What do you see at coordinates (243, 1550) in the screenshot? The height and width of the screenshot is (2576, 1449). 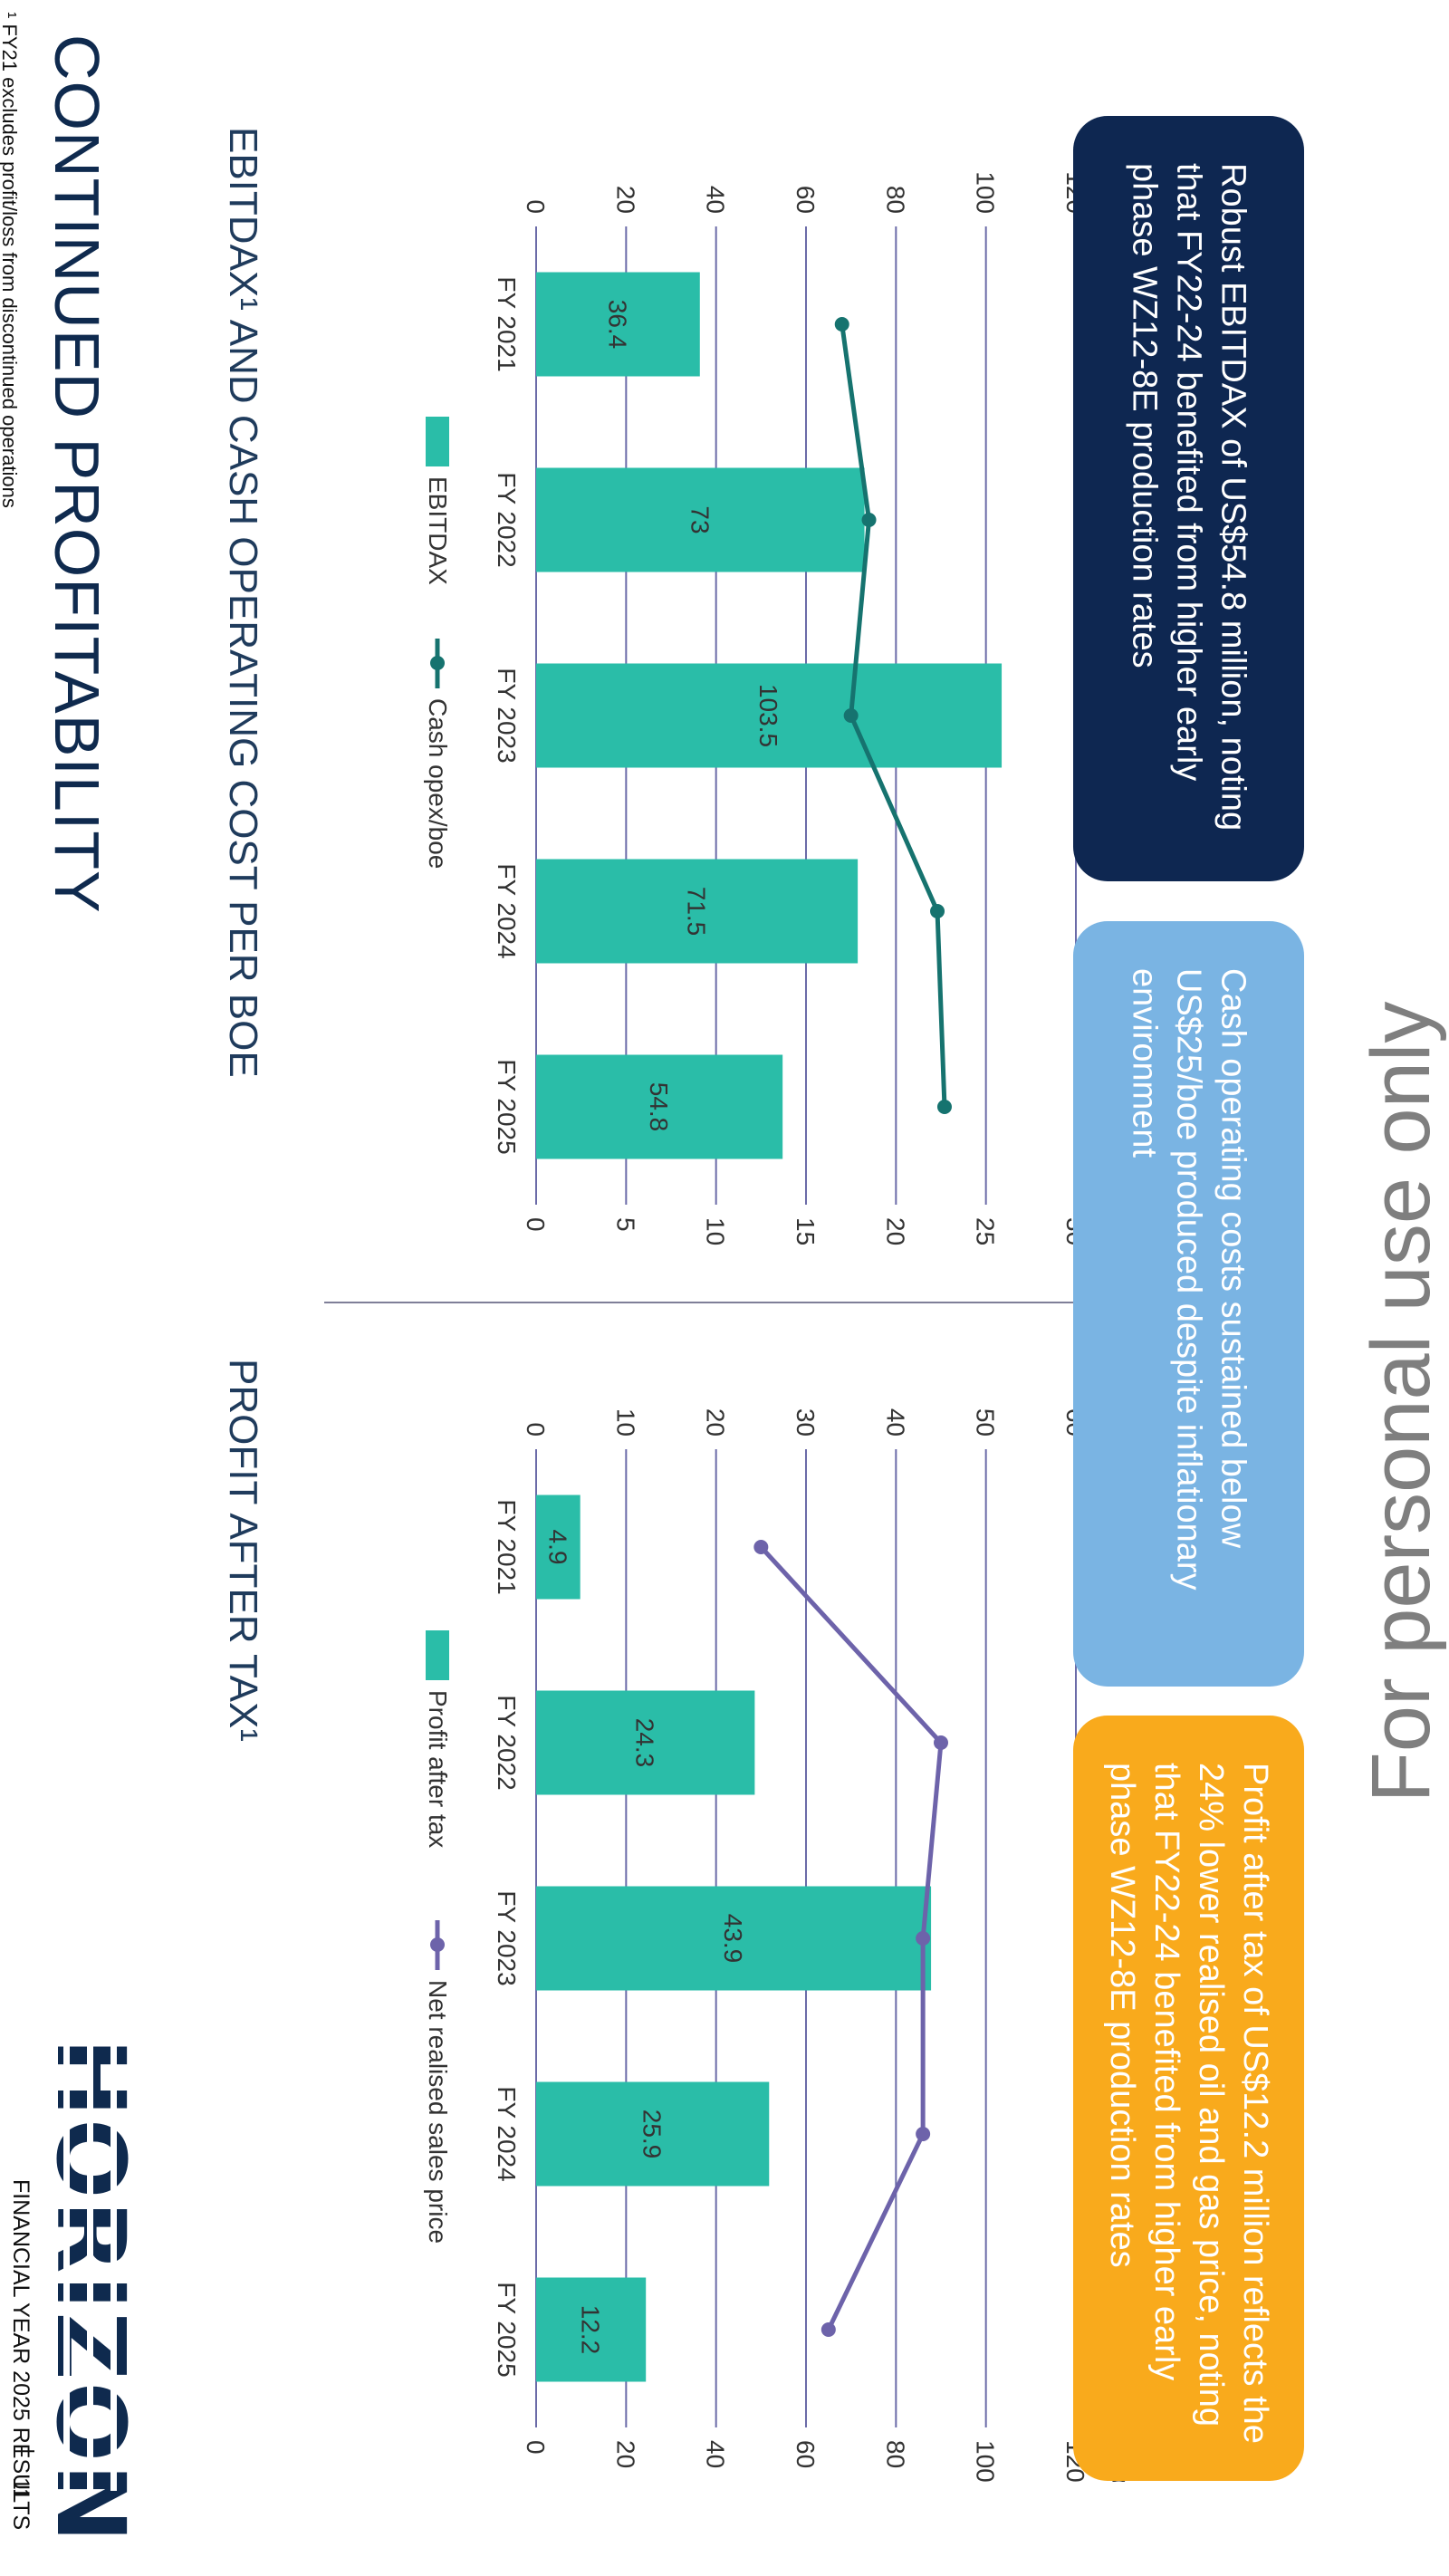 I see `chart2-title: PROFIT AFTER TAX¹` at bounding box center [243, 1550].